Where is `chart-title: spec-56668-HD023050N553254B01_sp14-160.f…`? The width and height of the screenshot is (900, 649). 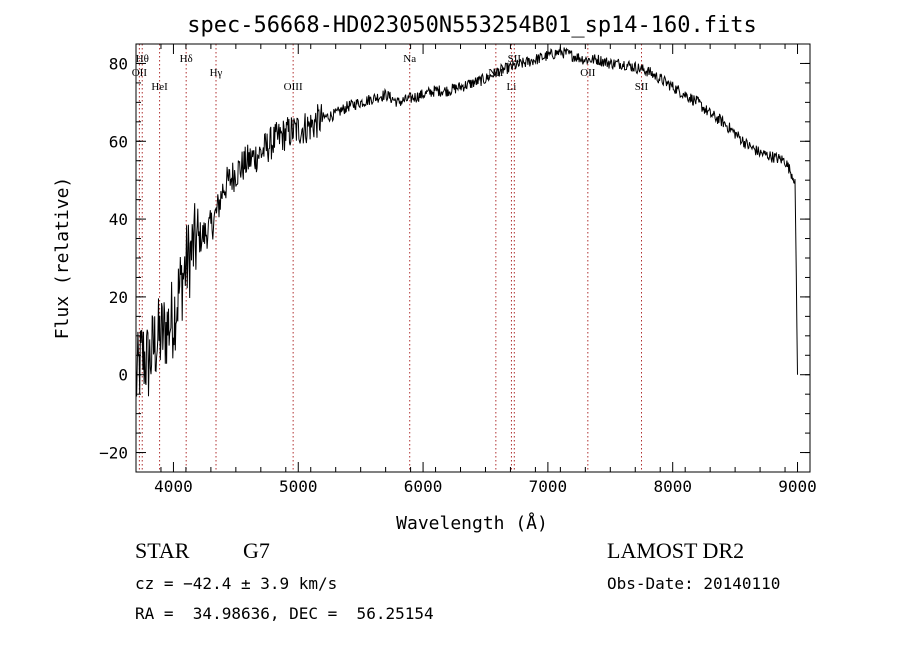 chart-title: spec-56668-HD023050N553254B01_sp14-160.f… is located at coordinates (472, 25).